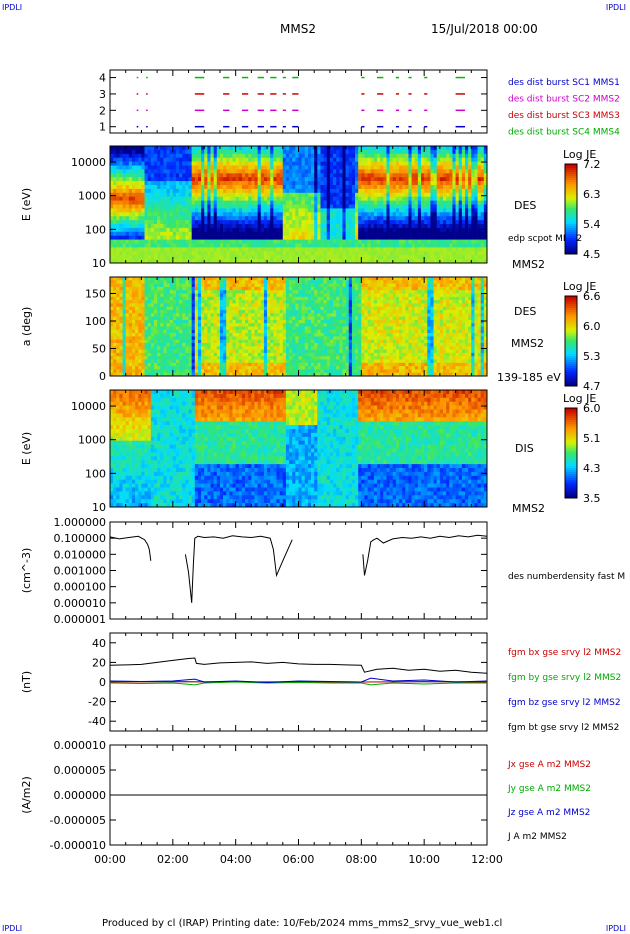  What do you see at coordinates (592, 438) in the screenshot?
I see `dis-energy-colorbar-tick-label: 5.1` at bounding box center [592, 438].